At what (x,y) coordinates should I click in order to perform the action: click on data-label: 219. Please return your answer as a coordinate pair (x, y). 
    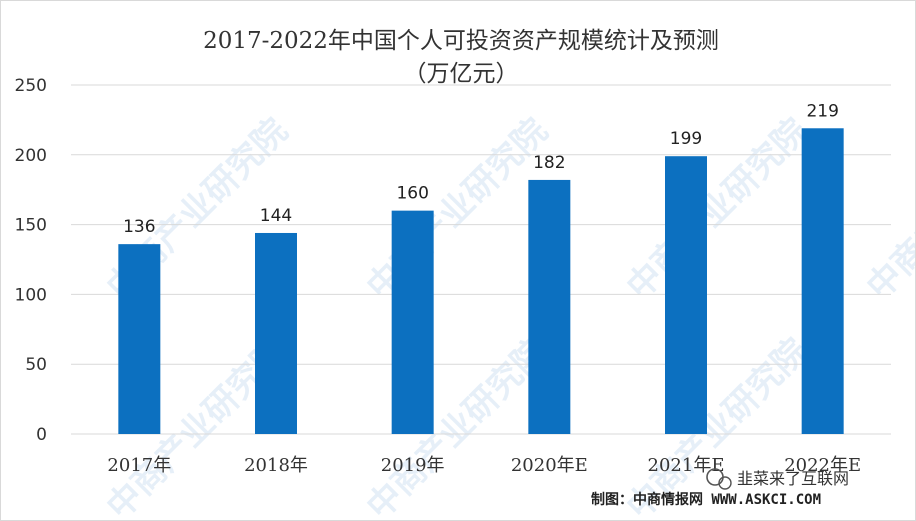
    Looking at the image, I should click on (822, 111).